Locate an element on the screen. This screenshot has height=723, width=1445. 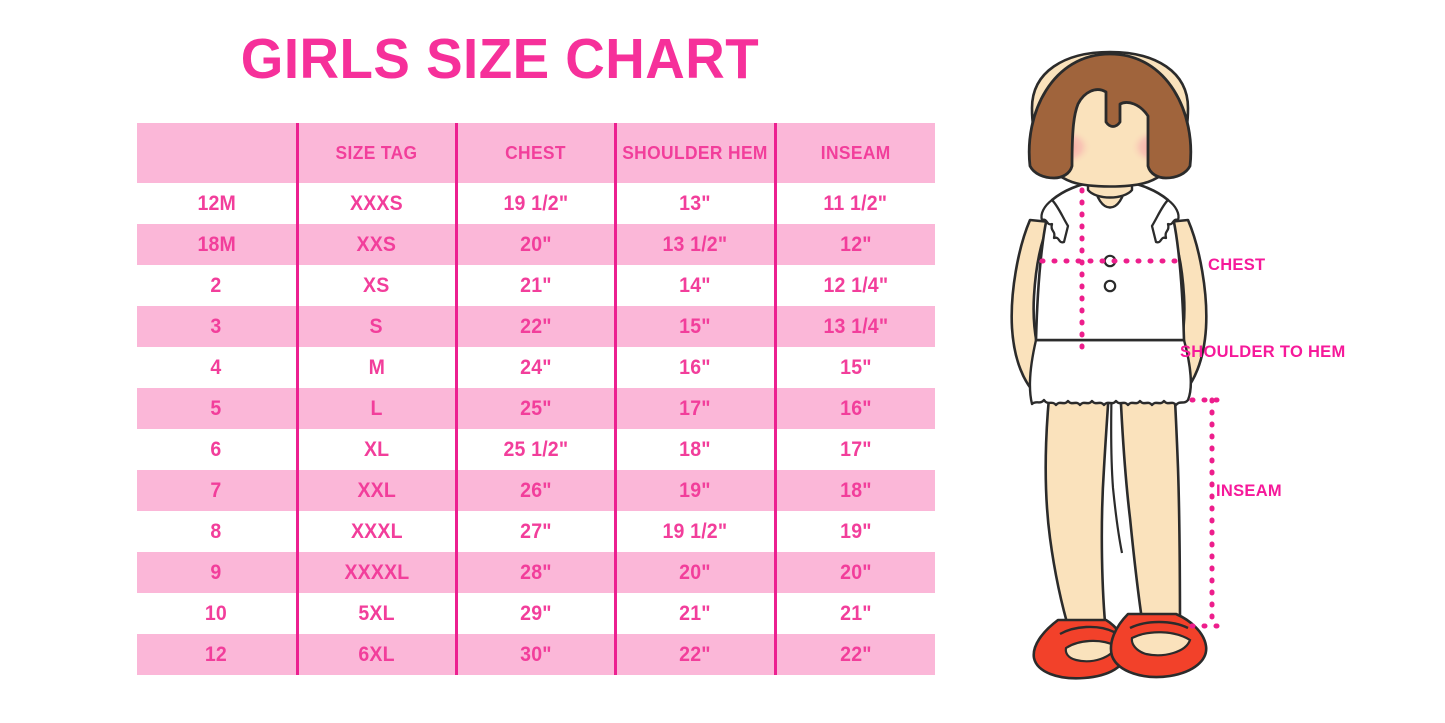
column-header-size is located at coordinates (217, 153).